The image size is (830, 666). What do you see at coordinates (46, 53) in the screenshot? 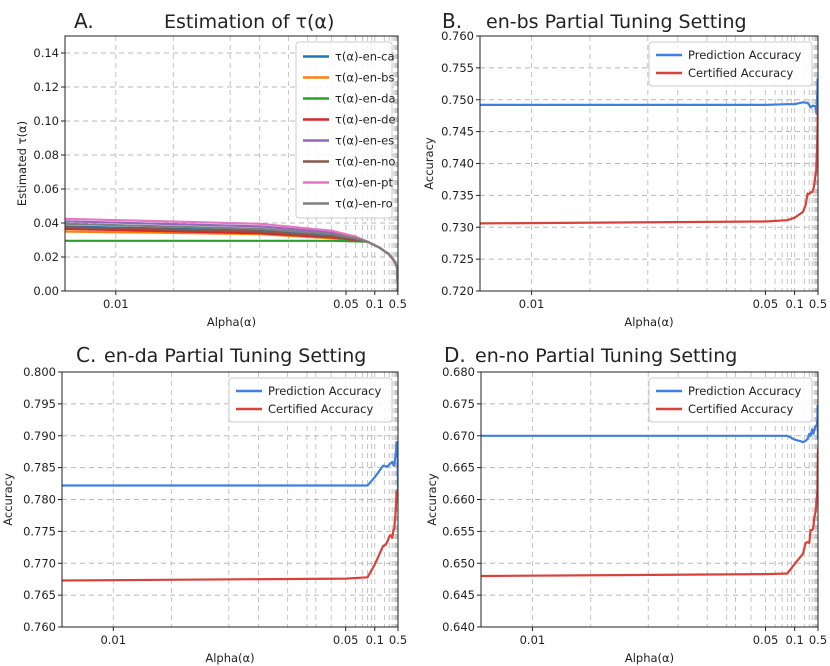
I see `y-tick-label: 0.14` at bounding box center [46, 53].